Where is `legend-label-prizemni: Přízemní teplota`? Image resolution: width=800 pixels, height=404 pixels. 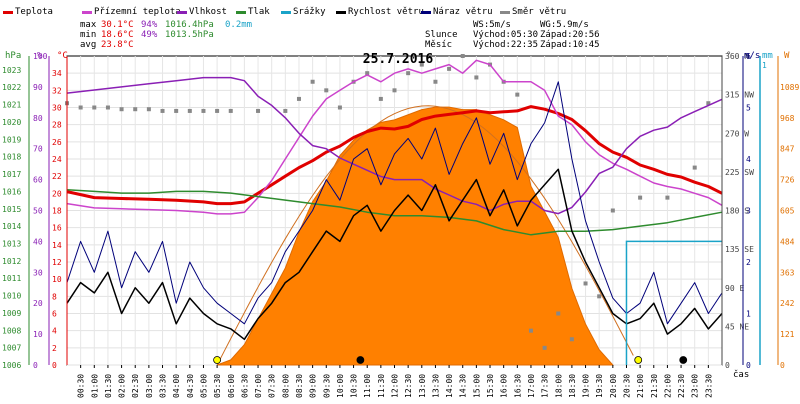 legend-label-prizemni: Přízemní teplota is located at coordinates (137, 12).